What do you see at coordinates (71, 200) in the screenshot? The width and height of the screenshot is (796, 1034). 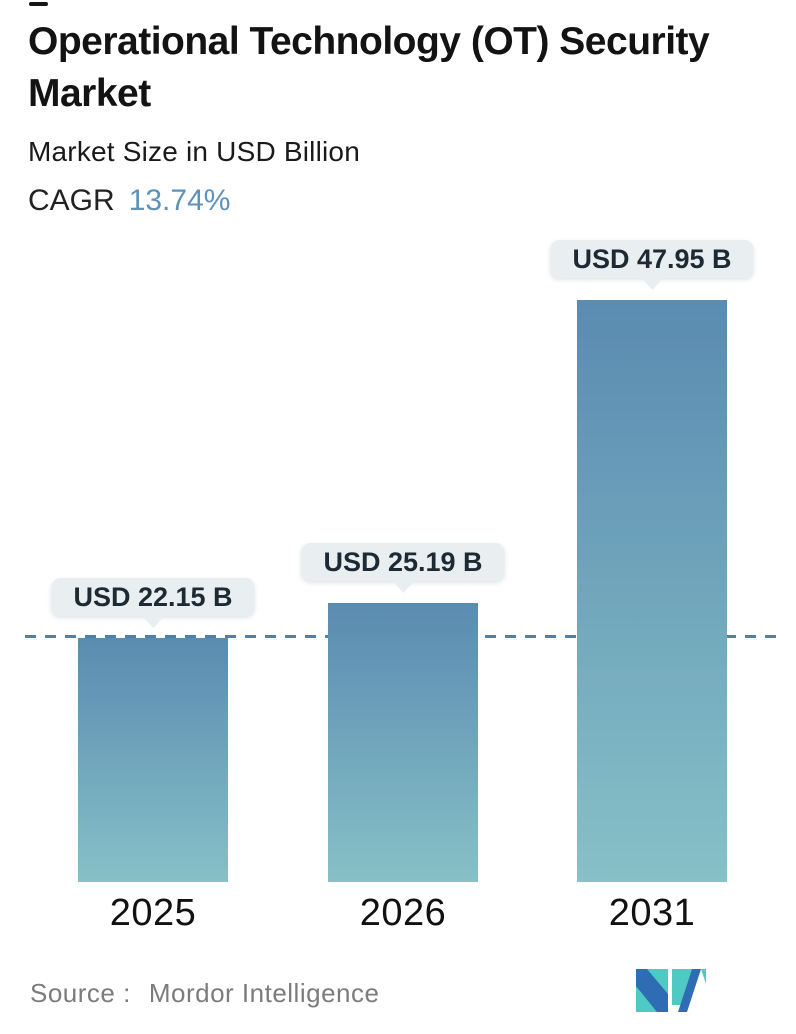 I see `cagr-label: CAGR` at bounding box center [71, 200].